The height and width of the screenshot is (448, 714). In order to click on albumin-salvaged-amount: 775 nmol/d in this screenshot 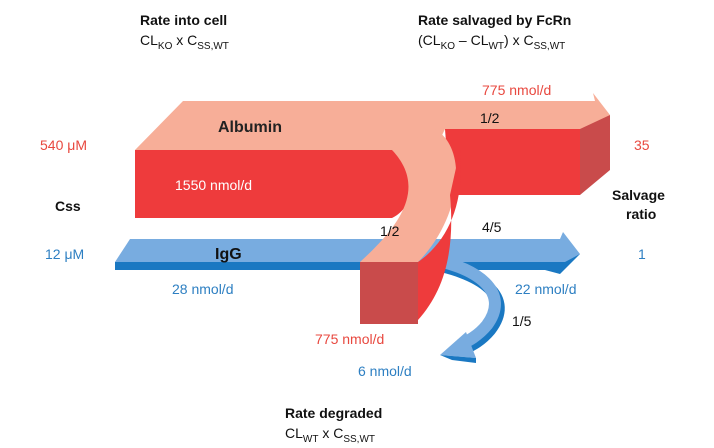, I will do `click(516, 90)`.